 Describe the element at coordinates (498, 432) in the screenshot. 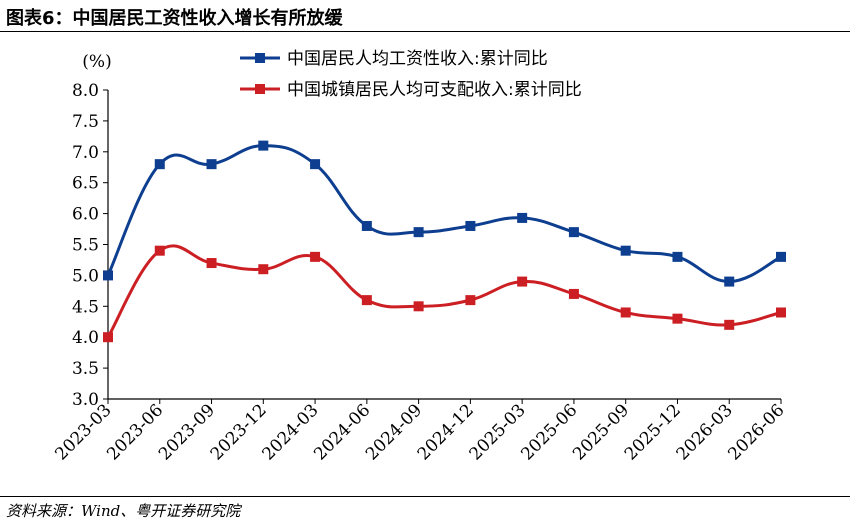

I see `x-tick-label: 2025-03` at that location.